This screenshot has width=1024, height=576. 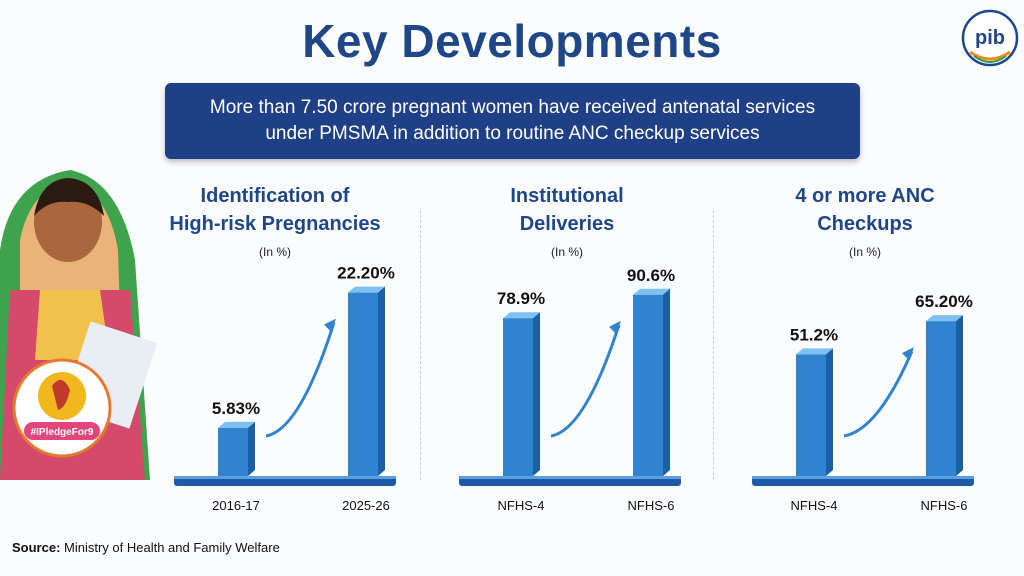 I want to click on panel-title-2-line1: Institutional, so click(x=567, y=196).